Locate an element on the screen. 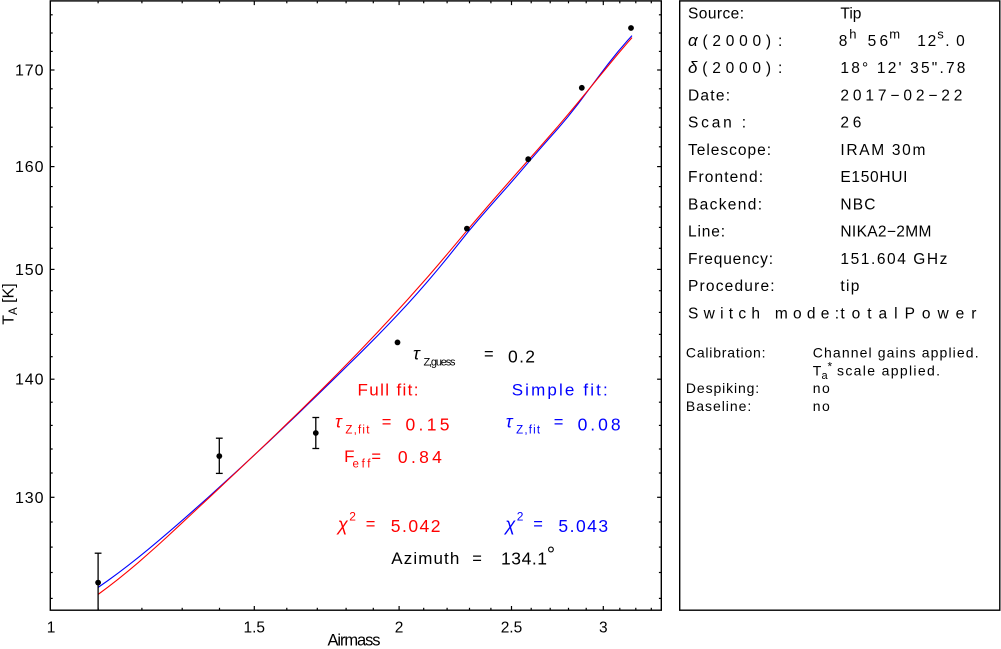 The height and width of the screenshot is (649, 1001). svg-text: s is located at coordinates (940, 33).